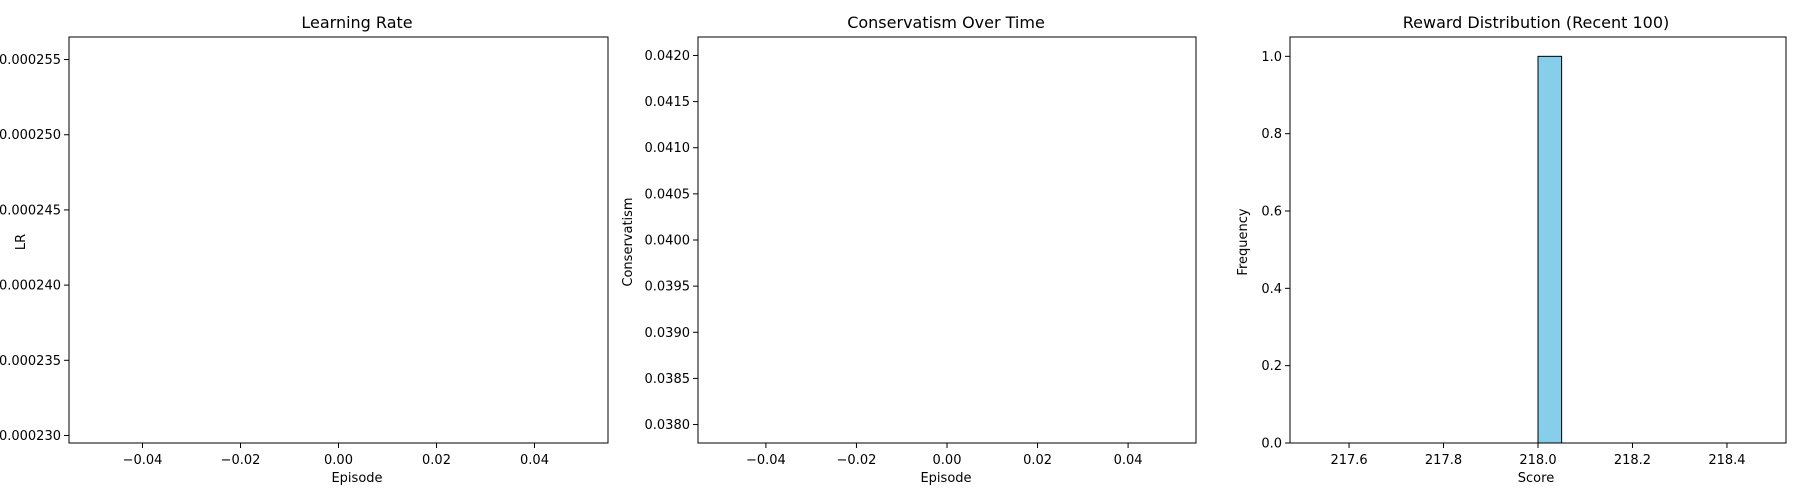 The height and width of the screenshot is (500, 1800). I want to click on conservatism-ytick-label: 0.0385, so click(668, 379).